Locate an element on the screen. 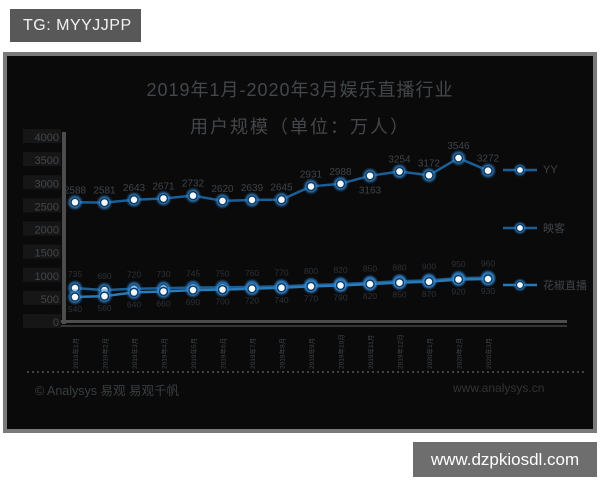  data-point-label: 870 is located at coordinates (429, 294).